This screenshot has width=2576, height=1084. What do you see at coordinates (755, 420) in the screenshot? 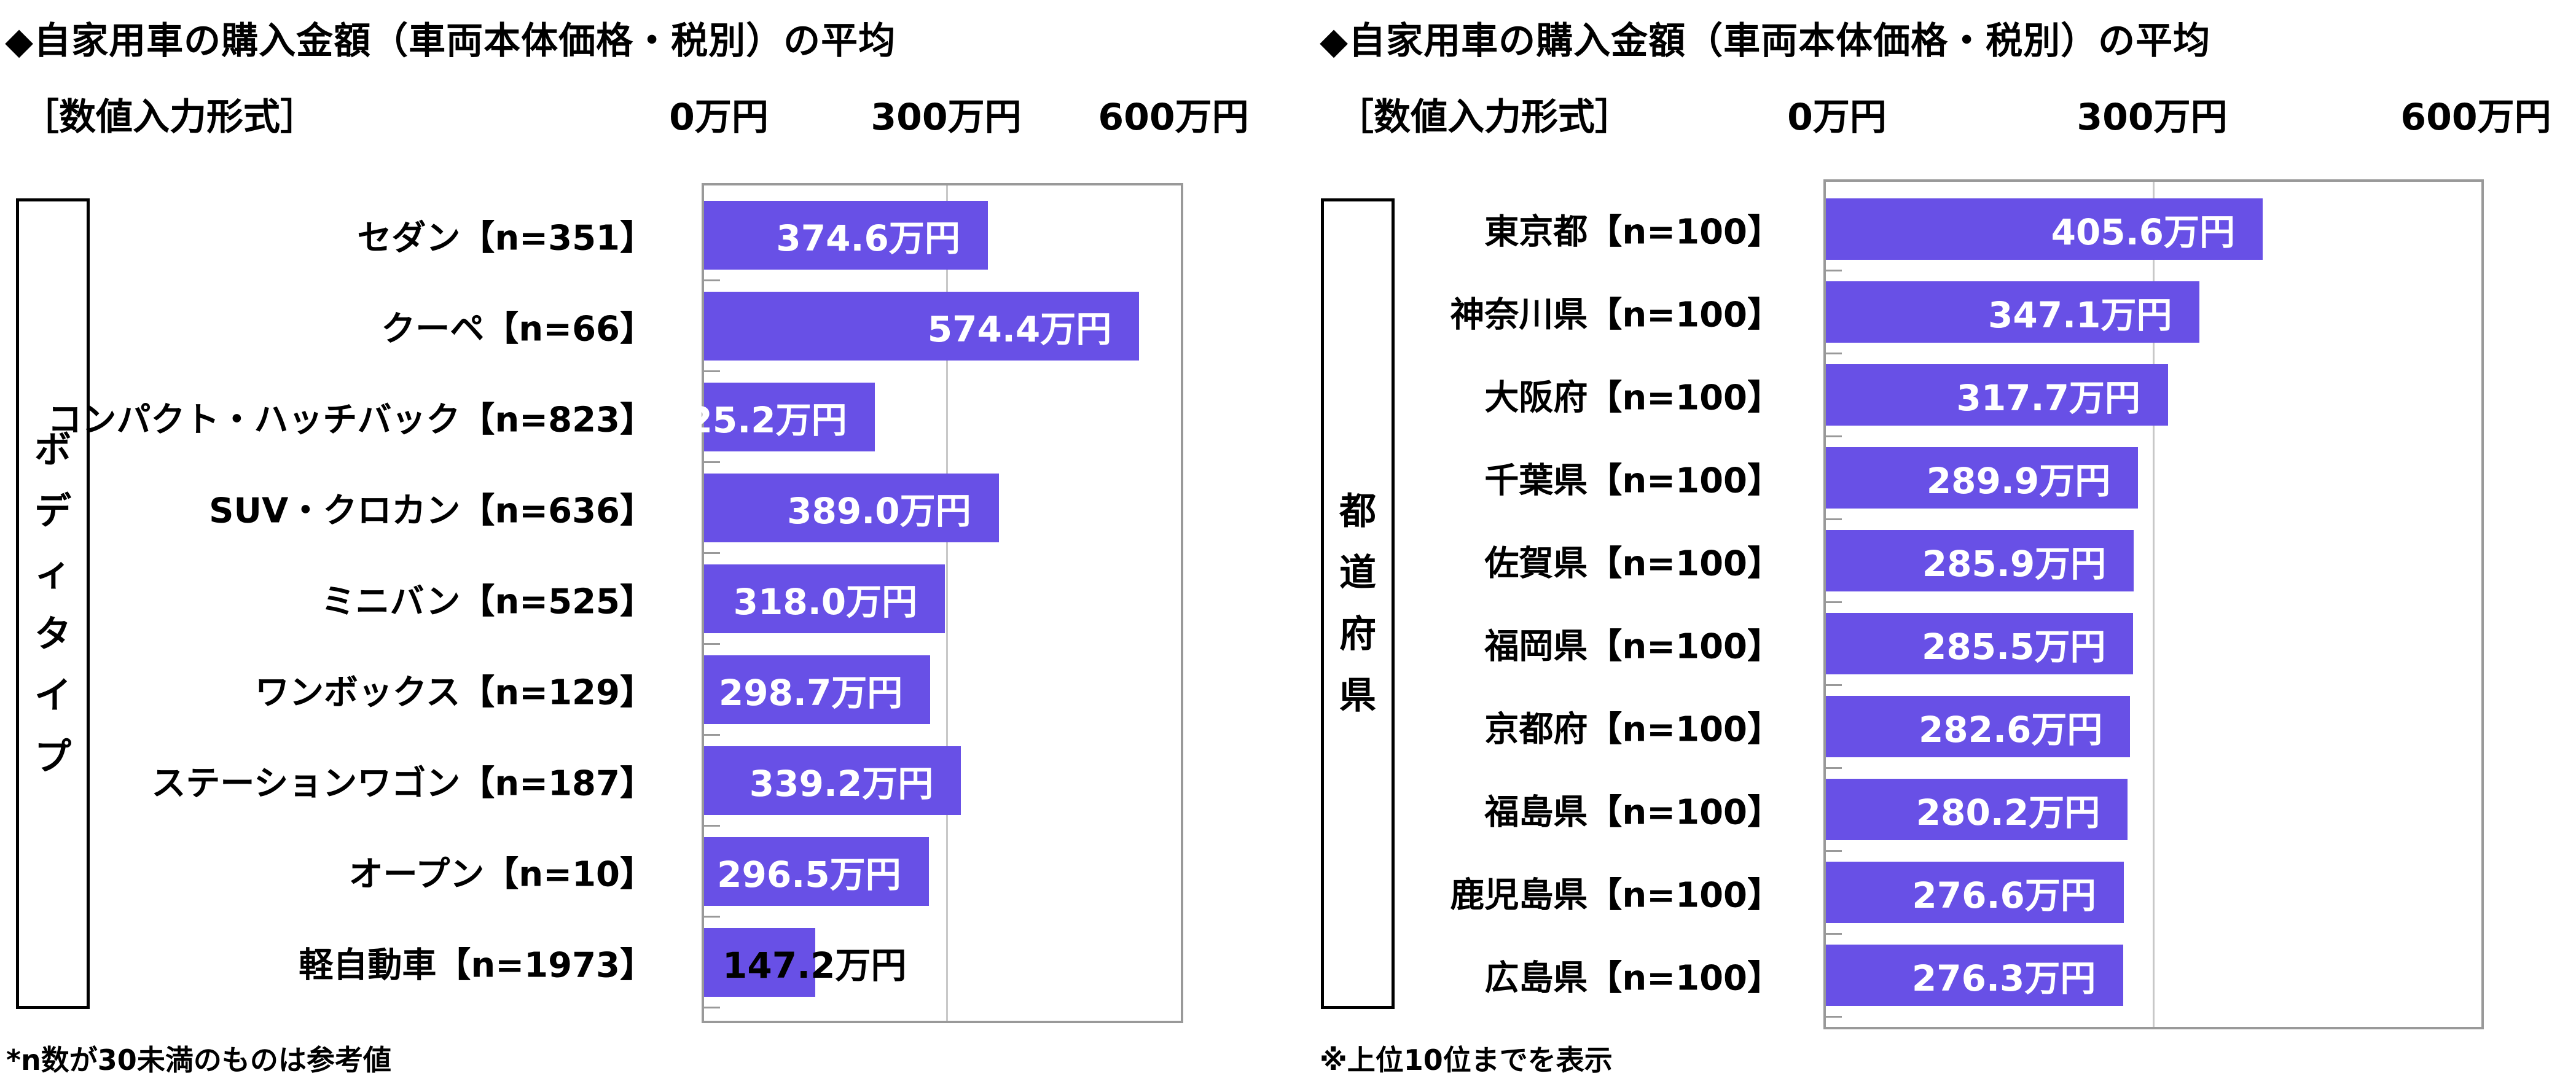
I see `value-label: 225.2万円` at bounding box center [755, 420].